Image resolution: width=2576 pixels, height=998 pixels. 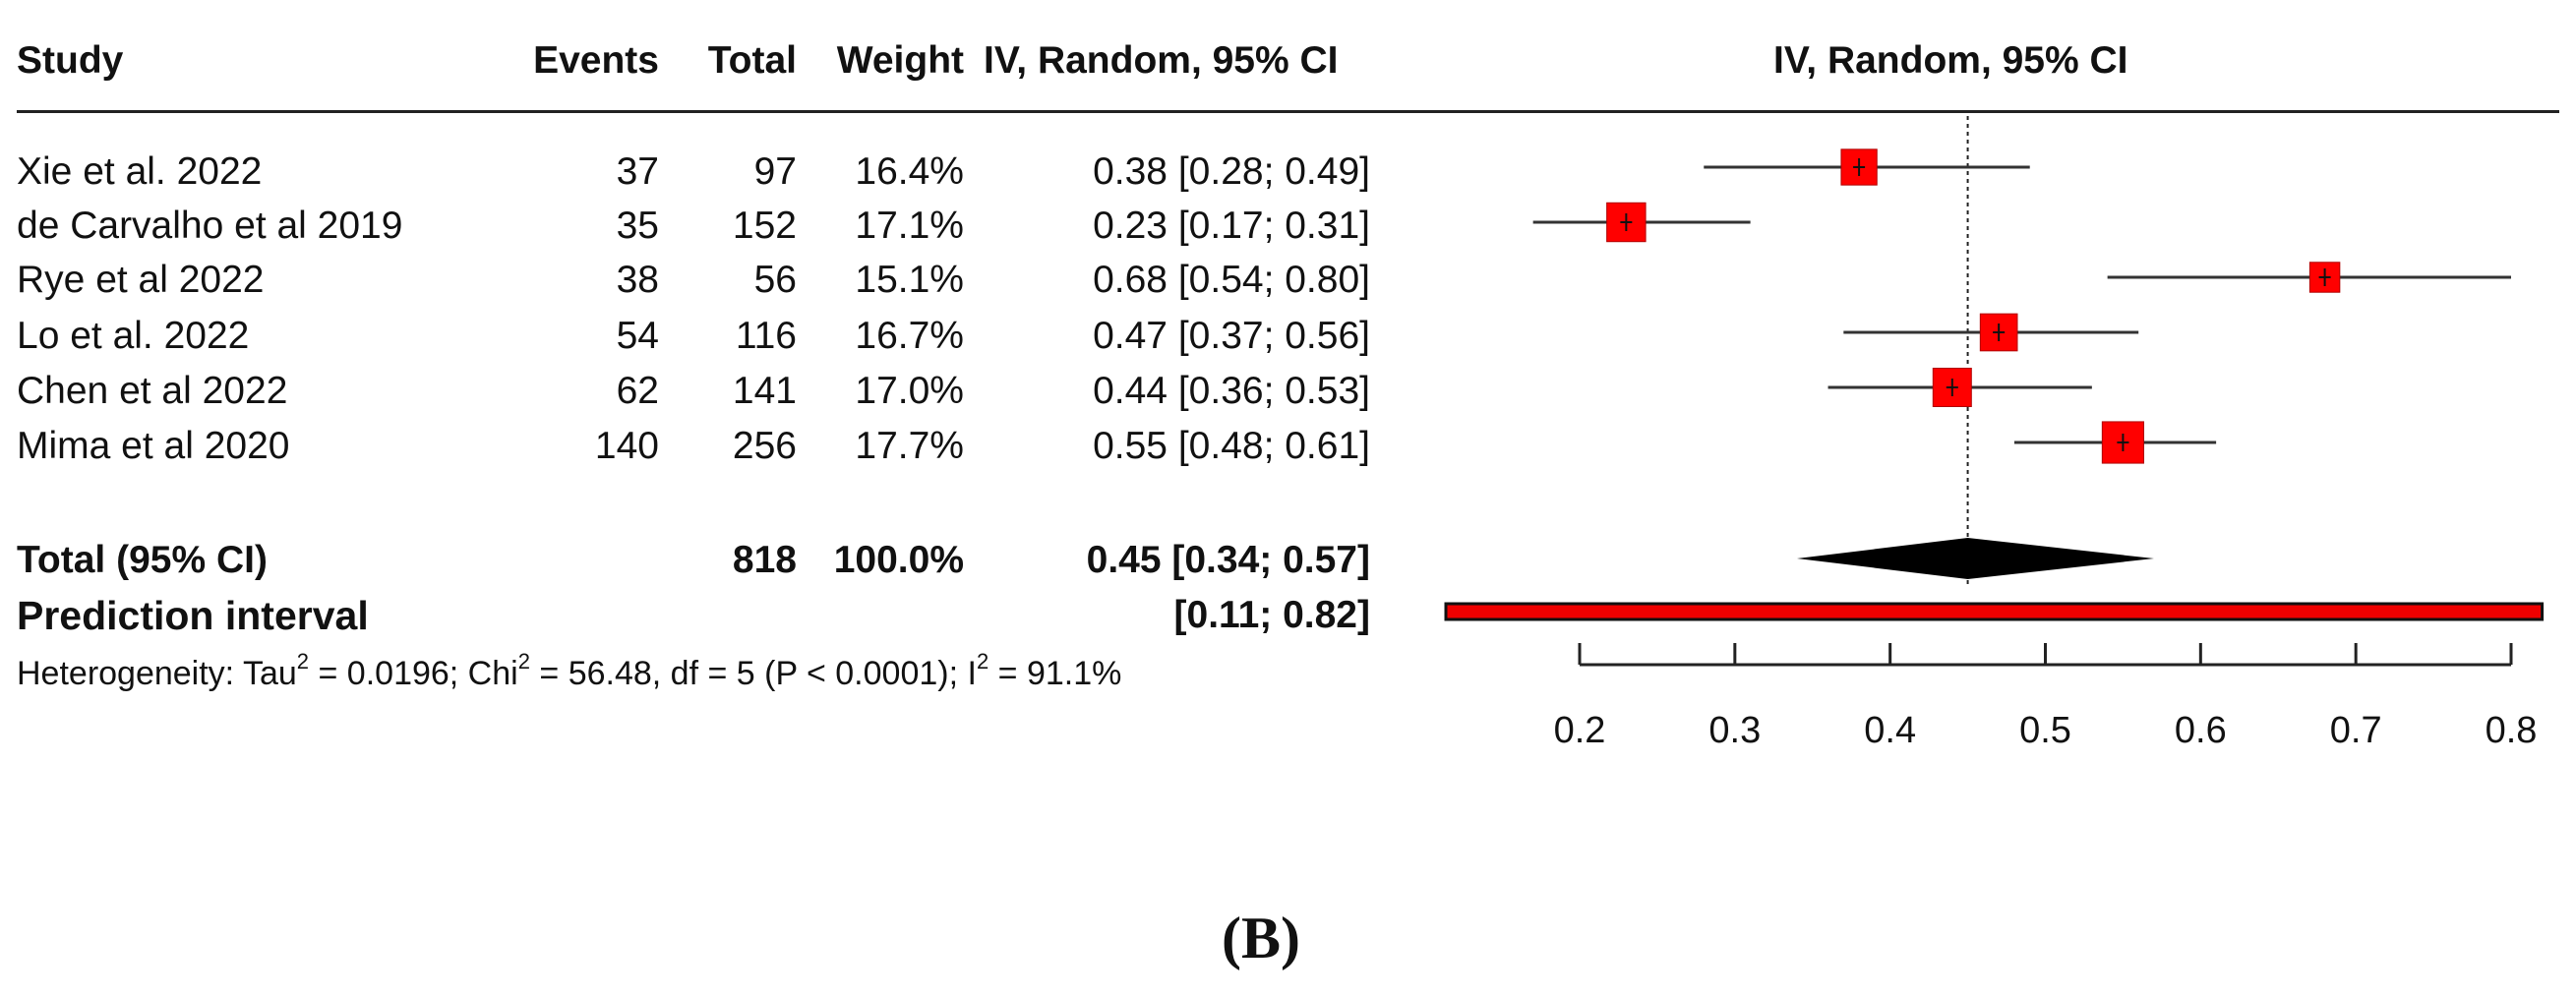 What do you see at coordinates (1735, 730) in the screenshot?
I see `x-tick-label: 0.3` at bounding box center [1735, 730].